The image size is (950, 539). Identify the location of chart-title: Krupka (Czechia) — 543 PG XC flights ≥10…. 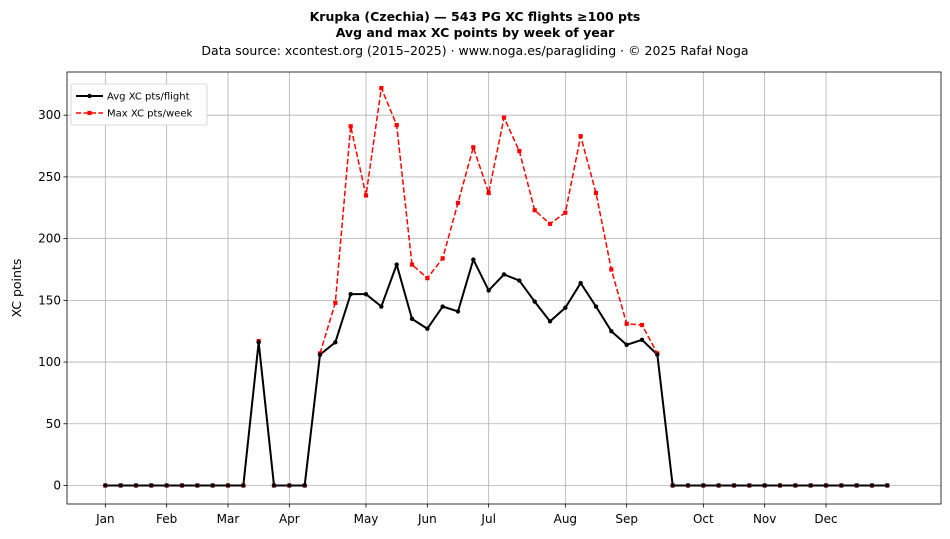
(475, 16).